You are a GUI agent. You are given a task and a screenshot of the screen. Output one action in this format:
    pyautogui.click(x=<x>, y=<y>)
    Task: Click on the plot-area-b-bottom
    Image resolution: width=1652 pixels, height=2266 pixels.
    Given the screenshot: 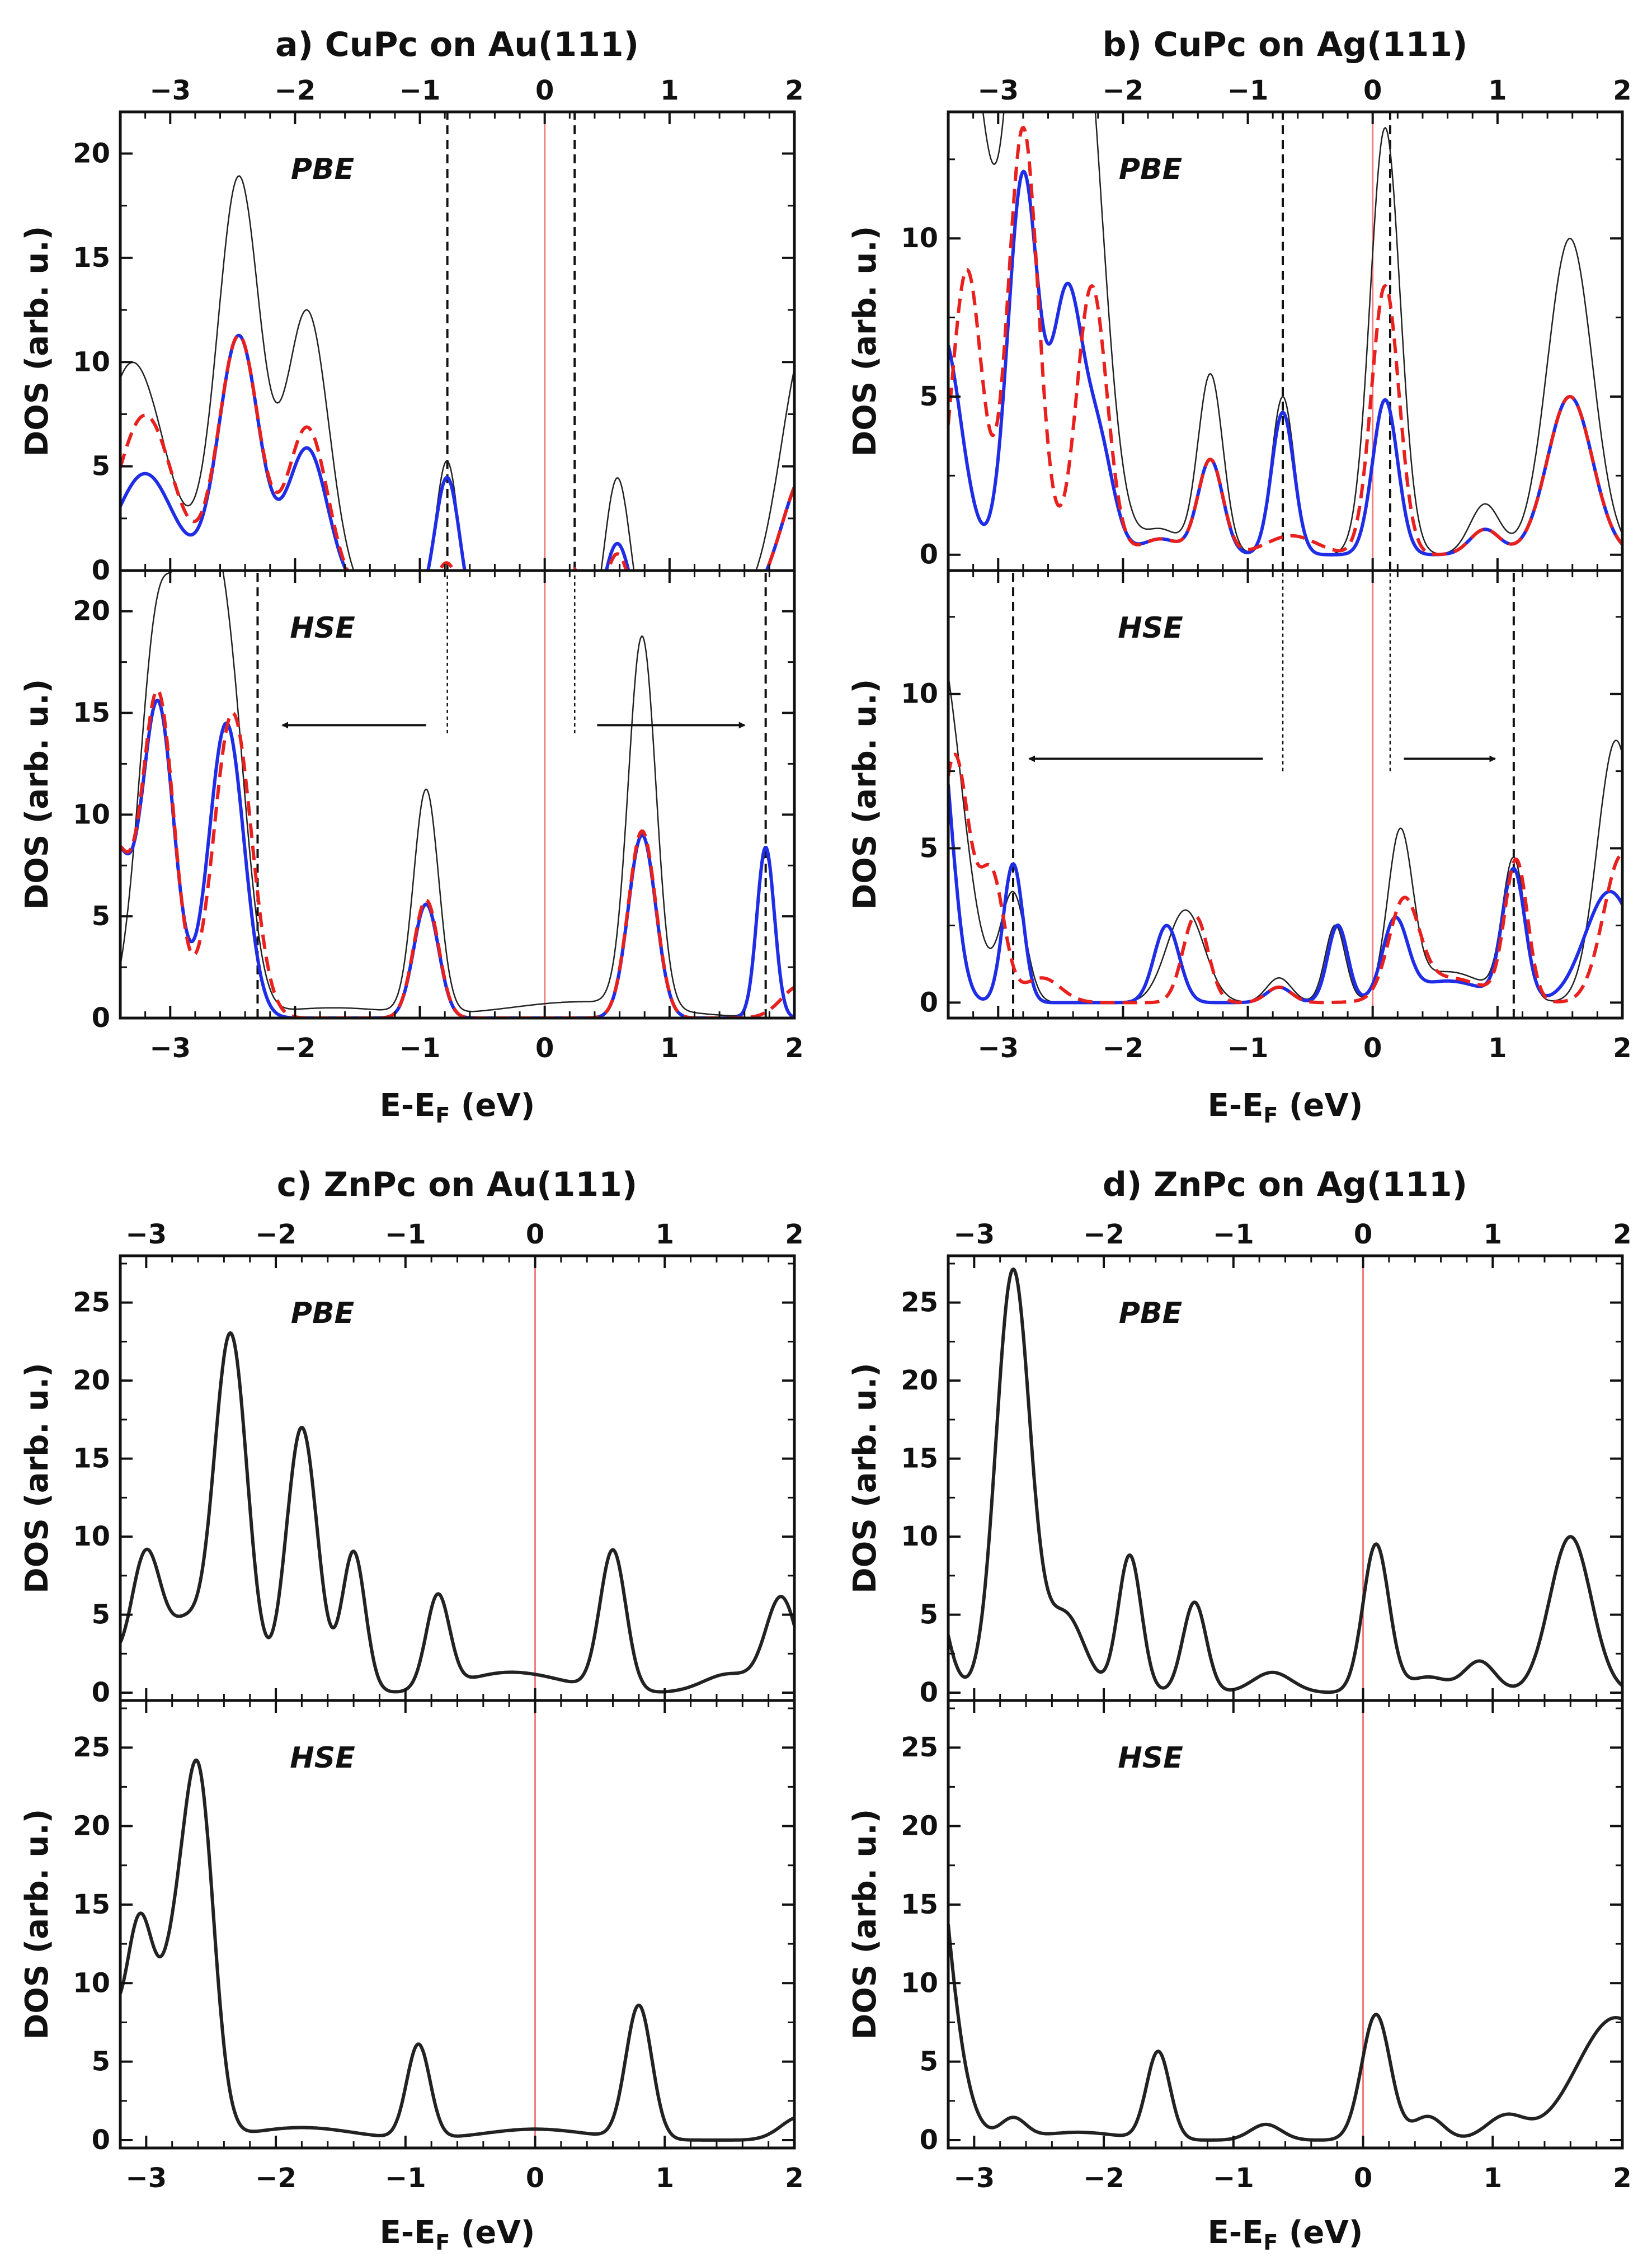 What is the action you would take?
    pyautogui.click(x=1285, y=794)
    